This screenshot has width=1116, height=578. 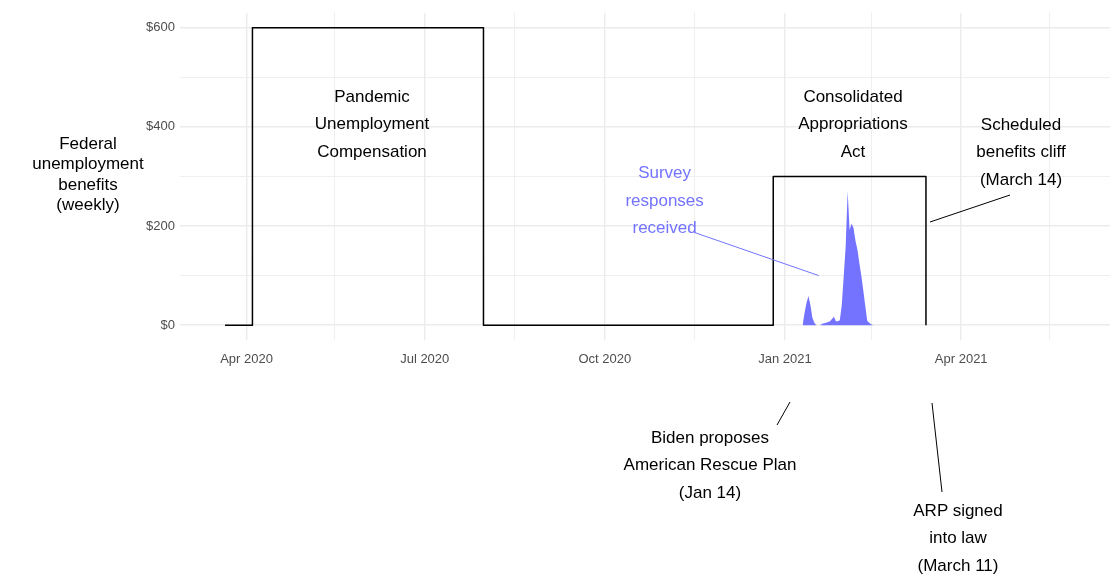 I want to click on annotation: Scheduled benefits cliff (March 14), so click(x=1021, y=151).